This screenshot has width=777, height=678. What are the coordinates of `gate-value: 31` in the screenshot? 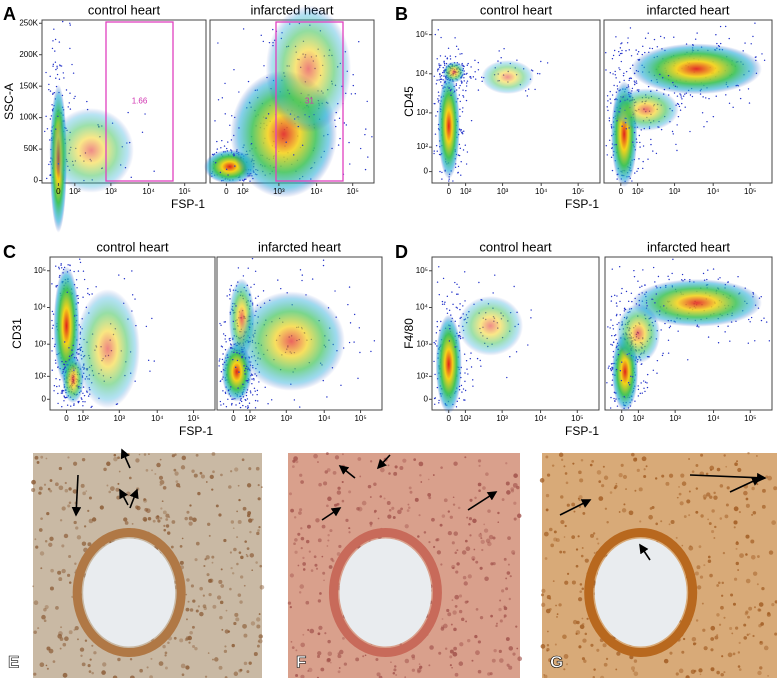 It's located at (309, 101).